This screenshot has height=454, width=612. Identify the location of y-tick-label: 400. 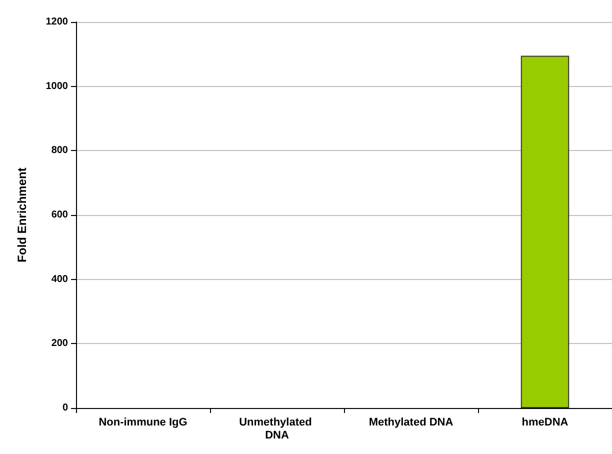
(59, 279).